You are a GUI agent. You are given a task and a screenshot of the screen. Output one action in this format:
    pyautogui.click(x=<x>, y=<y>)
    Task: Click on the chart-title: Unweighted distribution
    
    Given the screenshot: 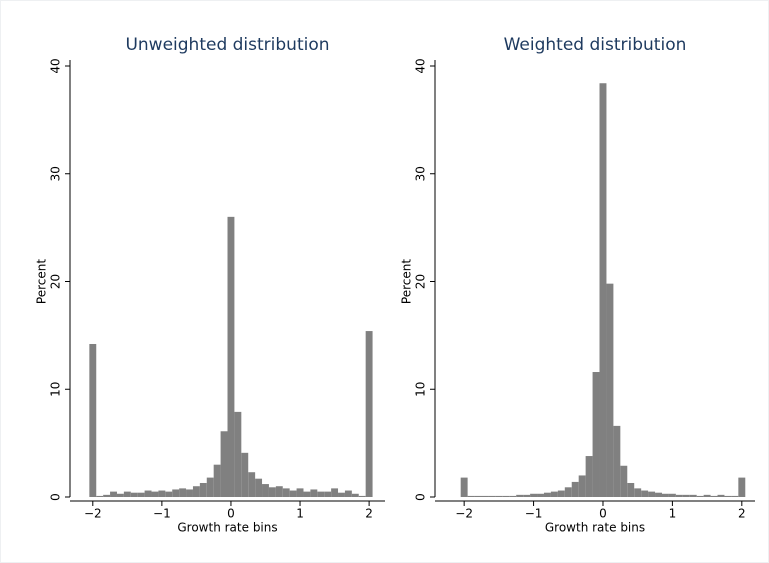 What is the action you would take?
    pyautogui.click(x=227, y=45)
    